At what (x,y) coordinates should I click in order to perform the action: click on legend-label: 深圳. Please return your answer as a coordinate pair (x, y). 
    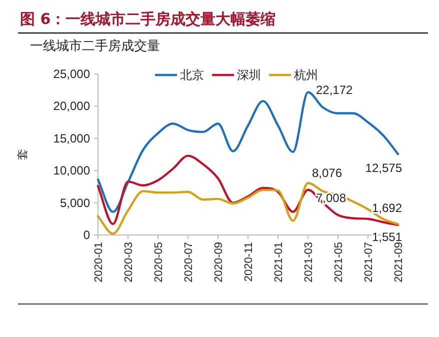
    Looking at the image, I should click on (249, 75).